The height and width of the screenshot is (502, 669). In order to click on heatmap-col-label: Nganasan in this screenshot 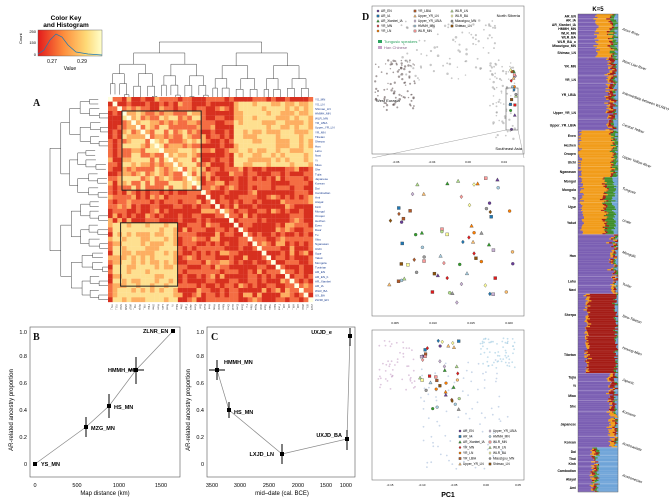, I will do `click(256, 307)`.